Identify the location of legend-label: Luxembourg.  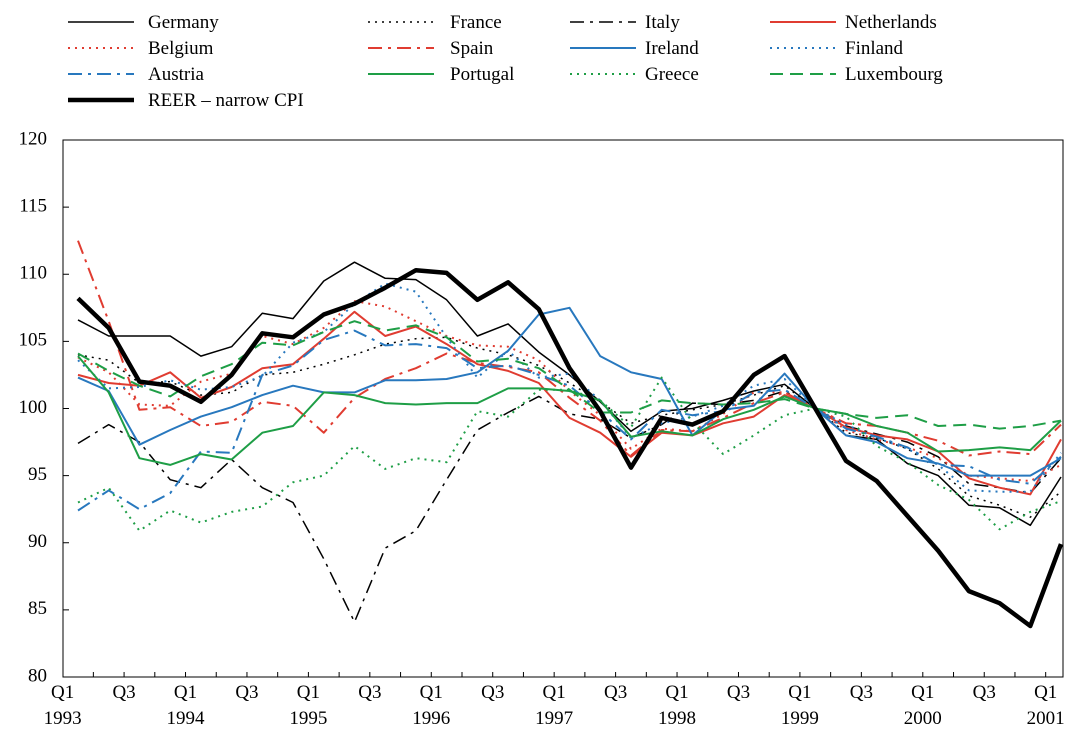
(894, 74).